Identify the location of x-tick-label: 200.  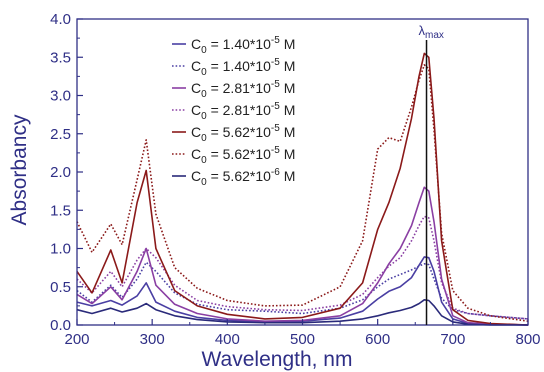
(76, 339).